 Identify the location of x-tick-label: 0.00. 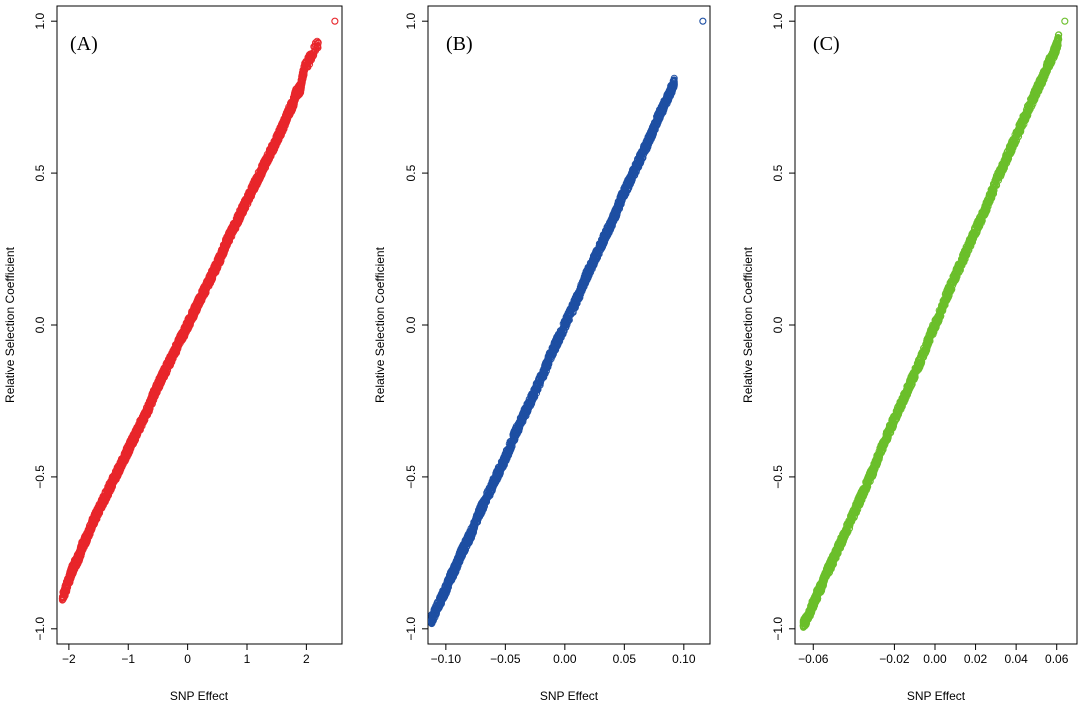
(565, 659).